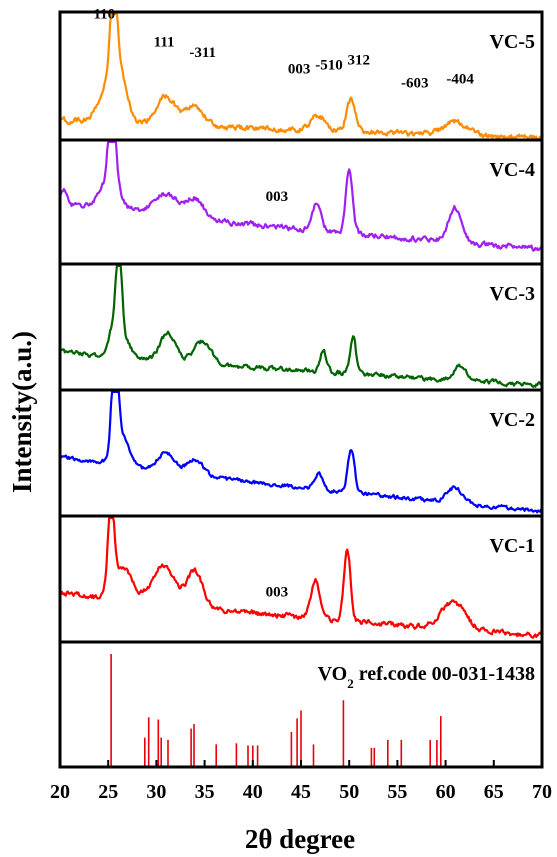 Image resolution: width=557 pixels, height=857 pixels. Describe the element at coordinates (494, 792) in the screenshot. I see `x-tick-label: 65` at that location.